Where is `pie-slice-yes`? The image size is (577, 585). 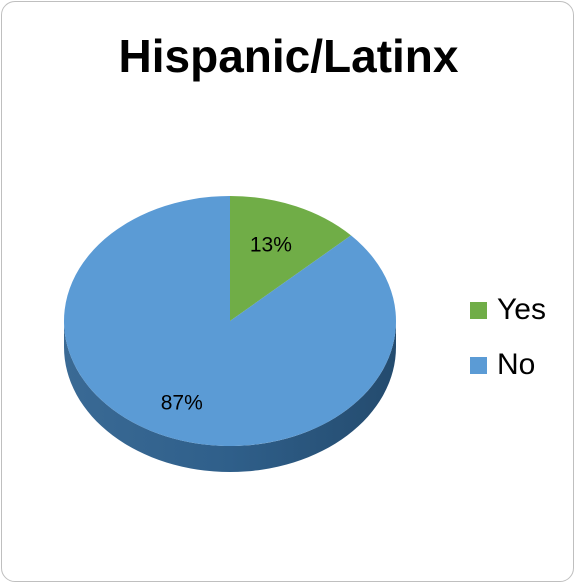 pie-slice-yes is located at coordinates (291, 258).